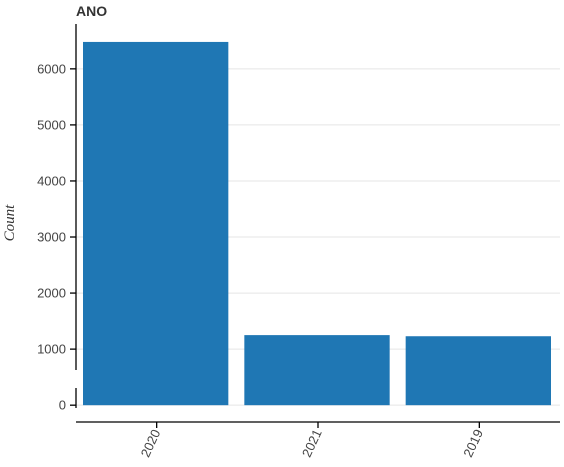 The image size is (564, 467). I want to click on y-tick-label: 2000, so click(51, 293).